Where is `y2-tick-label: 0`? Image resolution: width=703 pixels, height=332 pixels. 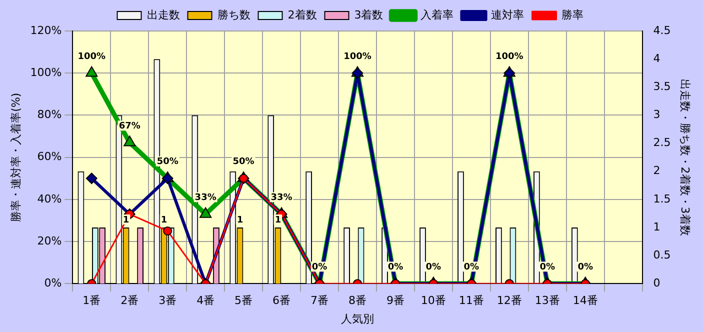 y2-tick-label: 0 is located at coordinates (656, 283).